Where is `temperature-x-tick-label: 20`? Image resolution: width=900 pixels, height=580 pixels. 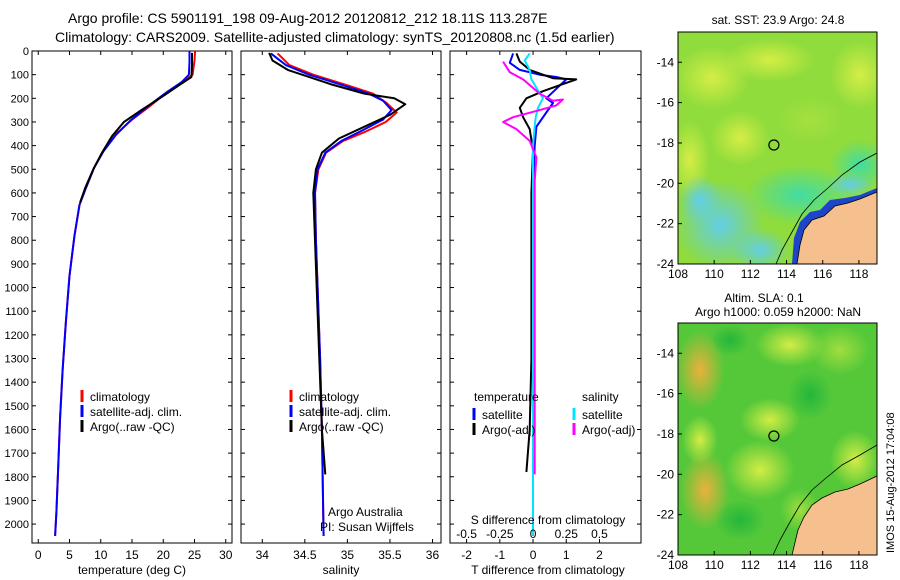
temperature-x-tick-label: 20 is located at coordinates (164, 555).